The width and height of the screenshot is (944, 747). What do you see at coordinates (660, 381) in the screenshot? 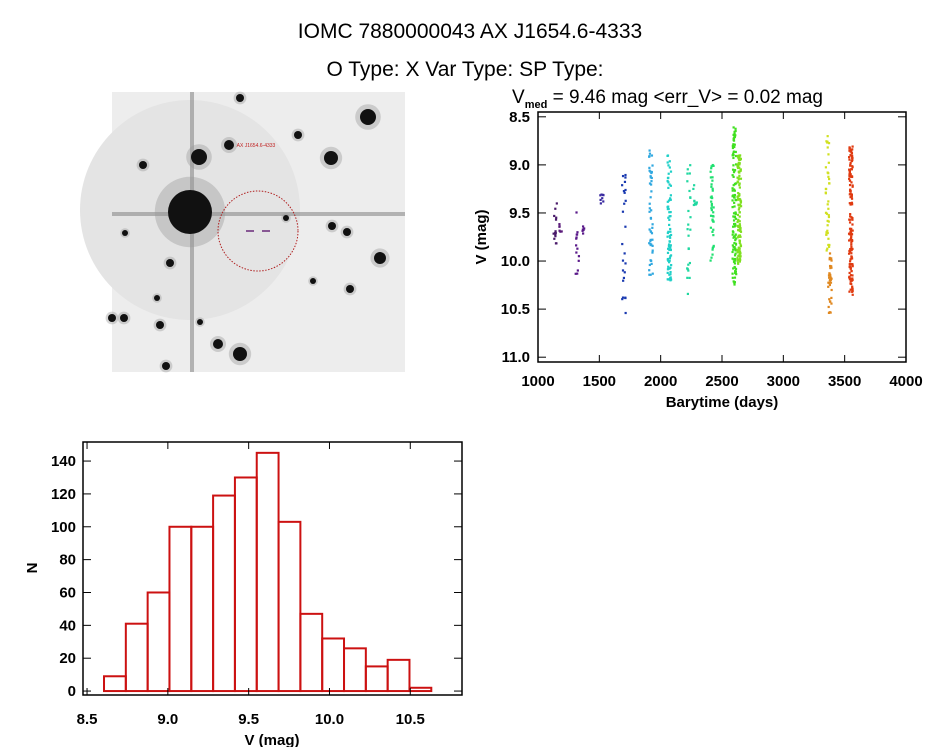
I see `x-tick-label: 2000` at bounding box center [660, 381].